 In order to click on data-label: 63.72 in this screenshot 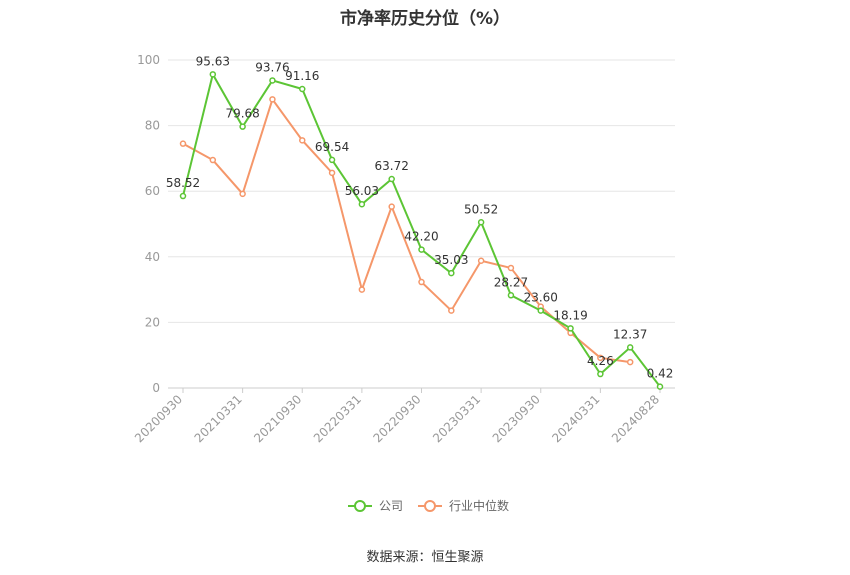, I will do `click(392, 166)`.